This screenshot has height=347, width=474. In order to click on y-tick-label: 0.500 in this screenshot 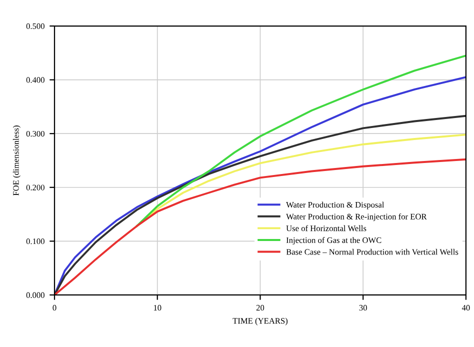, I will do `click(35, 26)`.